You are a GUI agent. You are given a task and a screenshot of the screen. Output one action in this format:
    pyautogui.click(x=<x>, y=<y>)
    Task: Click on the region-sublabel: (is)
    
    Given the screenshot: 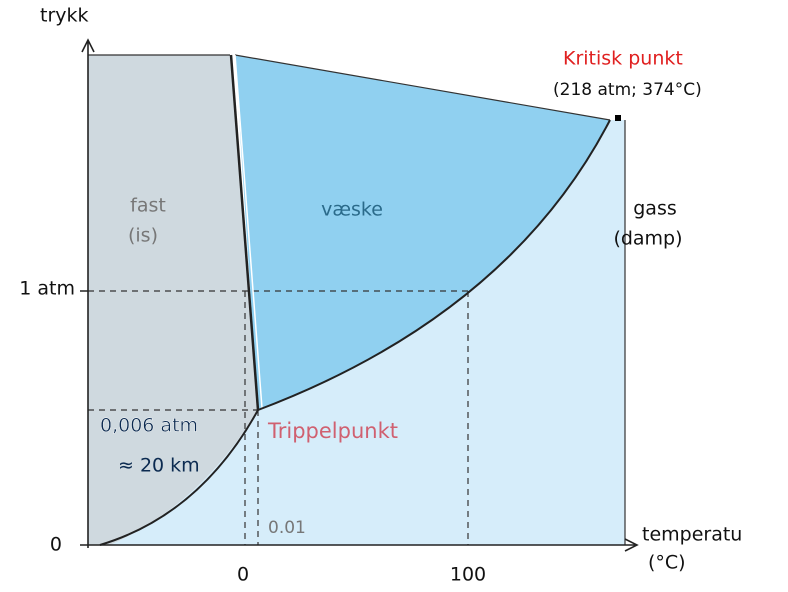 What is the action you would take?
    pyautogui.click(x=143, y=236)
    